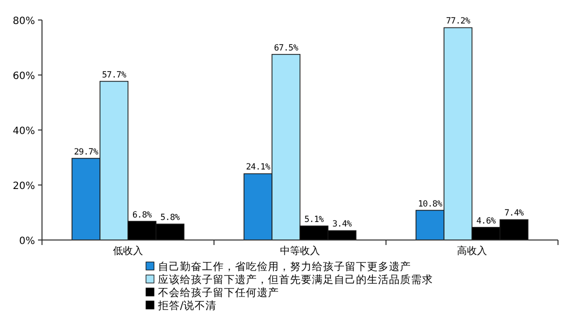  Describe the element at coordinates (300, 251) in the screenshot. I see `x-tick-label: 中等收入` at that location.